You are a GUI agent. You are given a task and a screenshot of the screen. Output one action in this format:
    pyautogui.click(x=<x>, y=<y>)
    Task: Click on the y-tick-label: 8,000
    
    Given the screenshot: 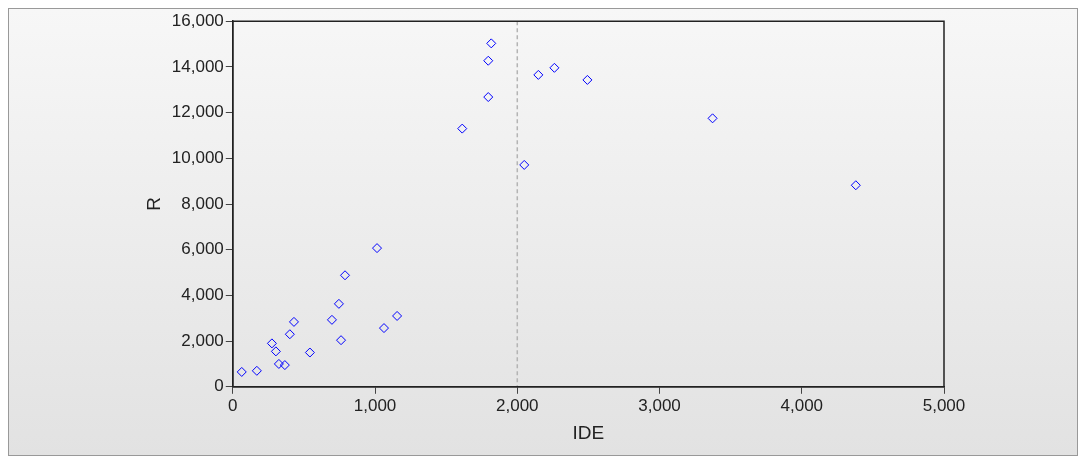 What is the action you would take?
    pyautogui.click(x=202, y=203)
    